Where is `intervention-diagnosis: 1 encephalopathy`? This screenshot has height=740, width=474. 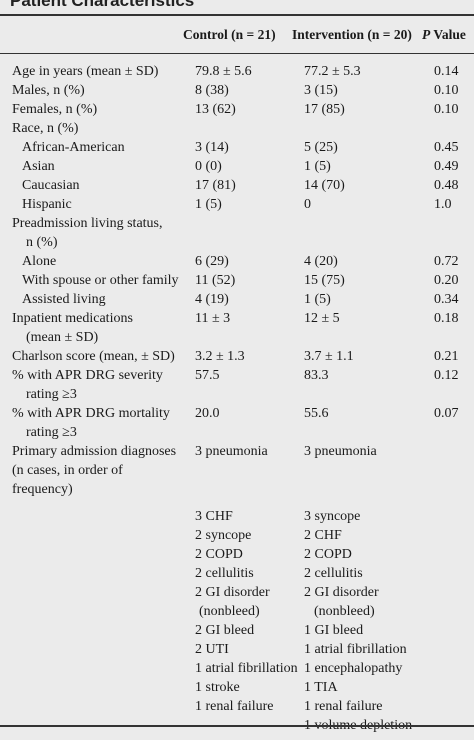 intervention-diagnosis: 1 encephalopathy is located at coordinates (353, 668).